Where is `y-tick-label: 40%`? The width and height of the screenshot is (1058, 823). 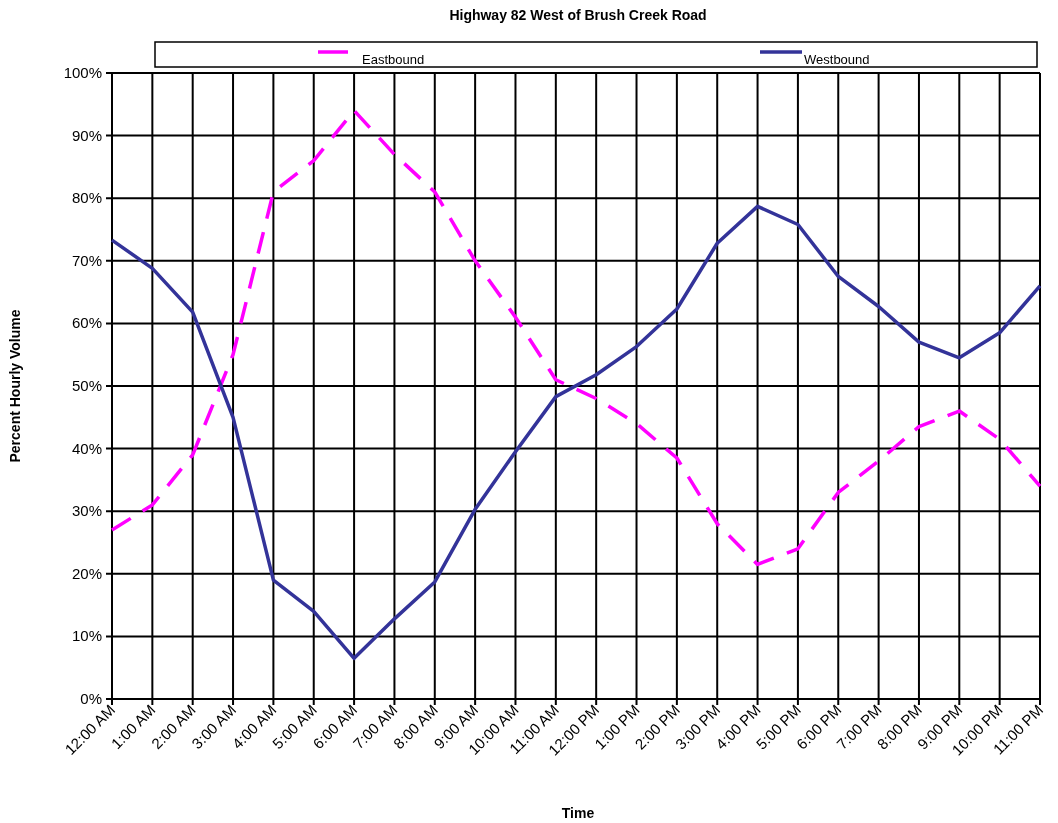 y-tick-label: 40% is located at coordinates (86, 448).